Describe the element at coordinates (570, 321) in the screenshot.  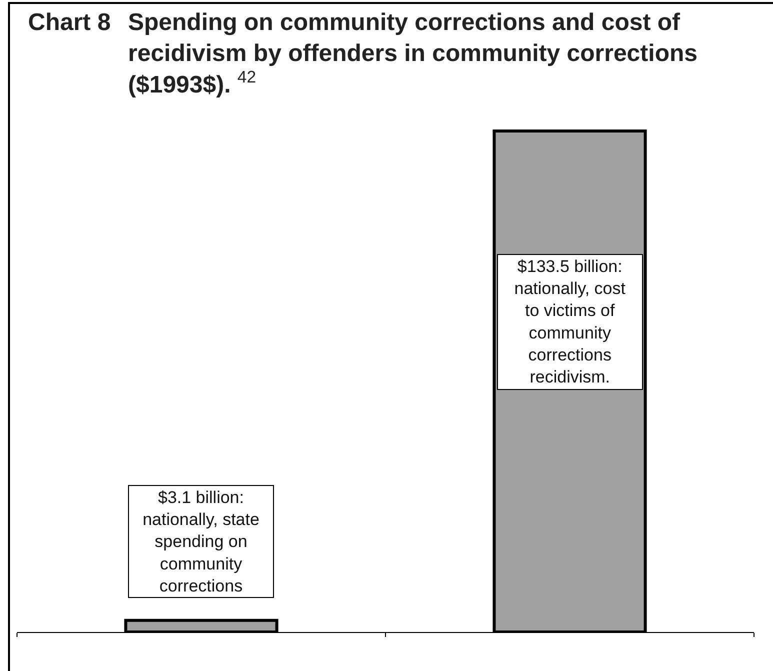
I see `data-label: $133.5 billion: nationally, cost to victims of community corrections recidivism.` at that location.